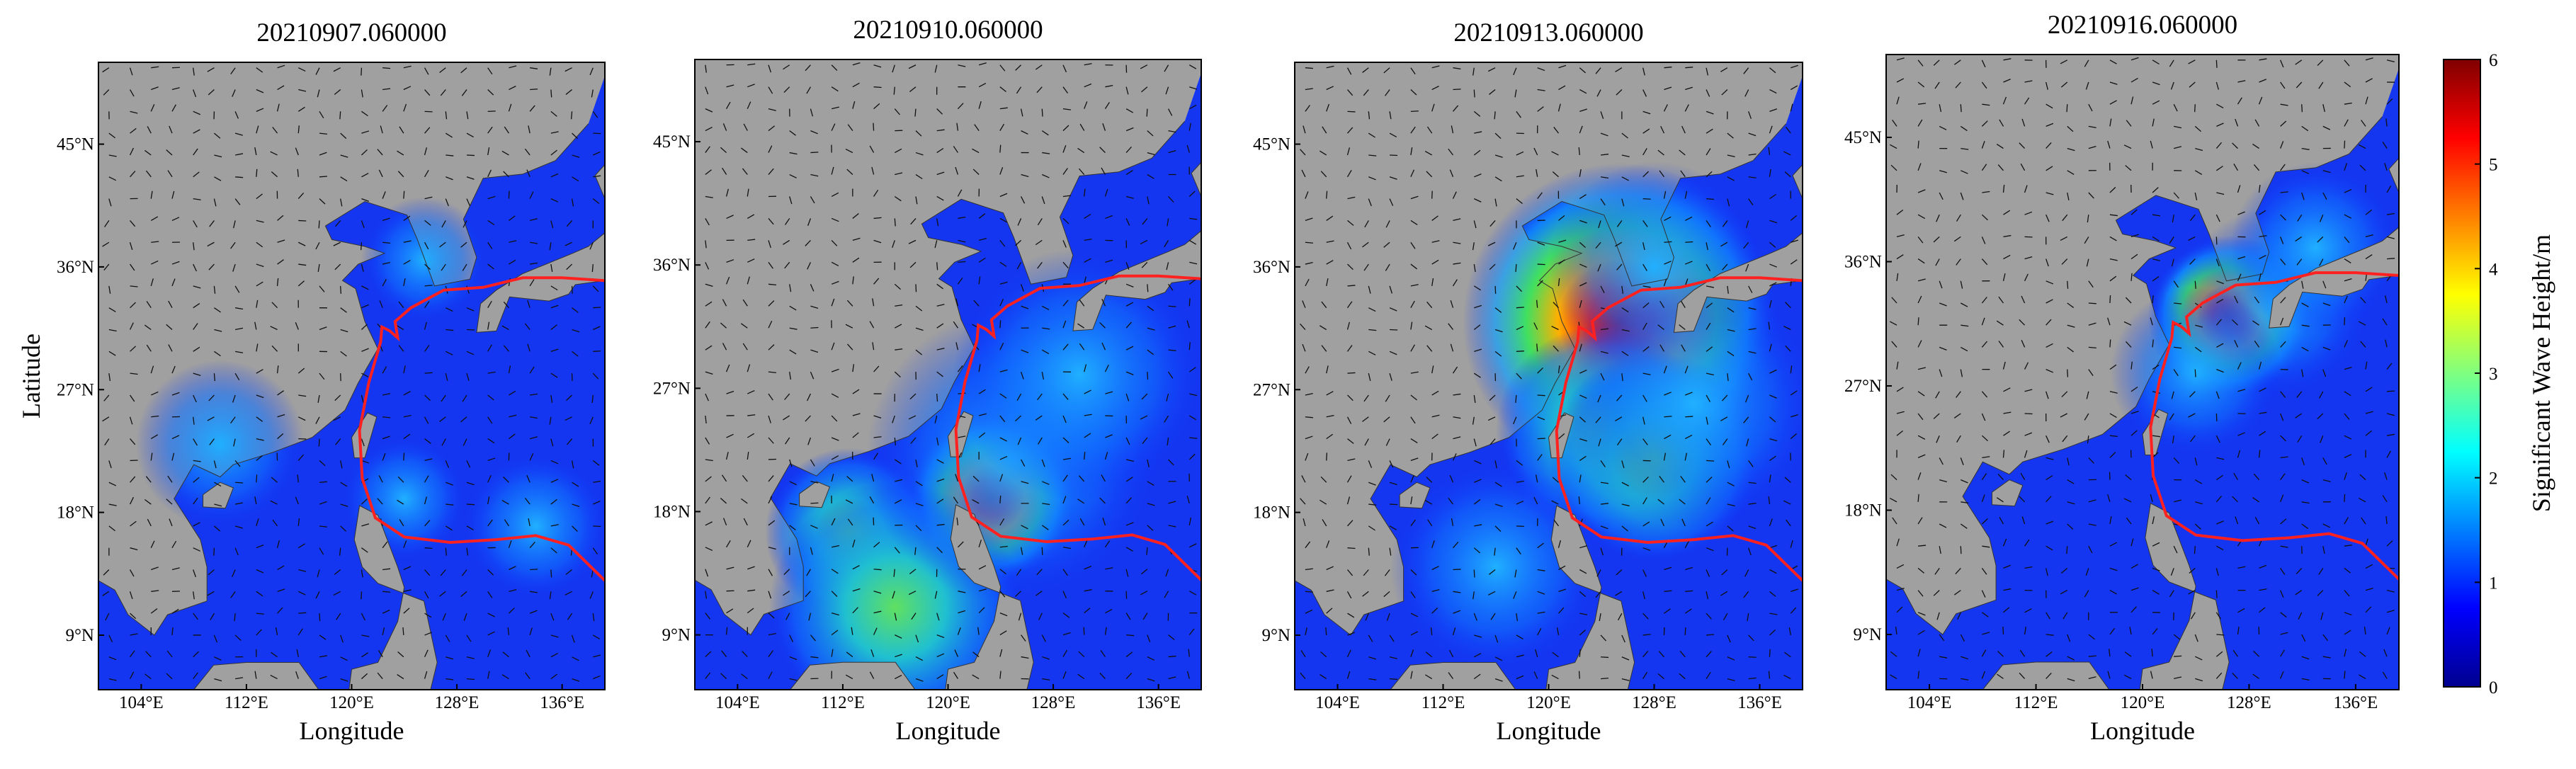 The height and width of the screenshot is (769, 2576). What do you see at coordinates (2493, 60) in the screenshot?
I see `colorbar-tick-label: 6` at bounding box center [2493, 60].